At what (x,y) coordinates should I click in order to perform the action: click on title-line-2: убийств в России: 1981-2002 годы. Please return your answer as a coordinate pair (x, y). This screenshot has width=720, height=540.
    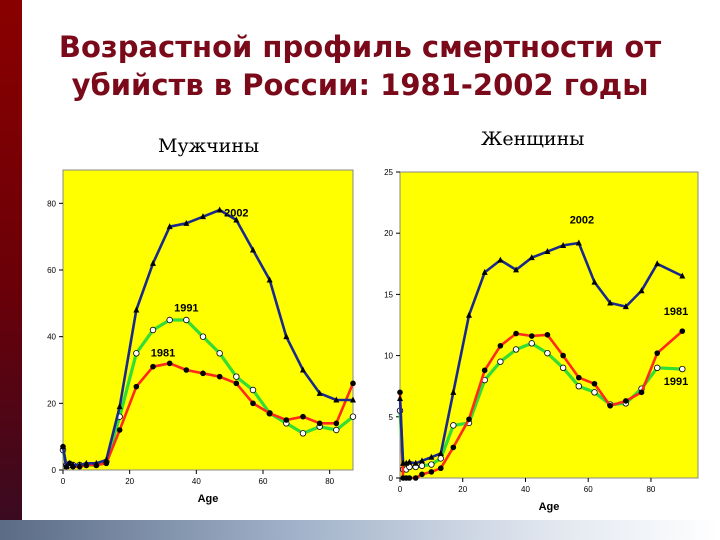
    Looking at the image, I should click on (360, 85).